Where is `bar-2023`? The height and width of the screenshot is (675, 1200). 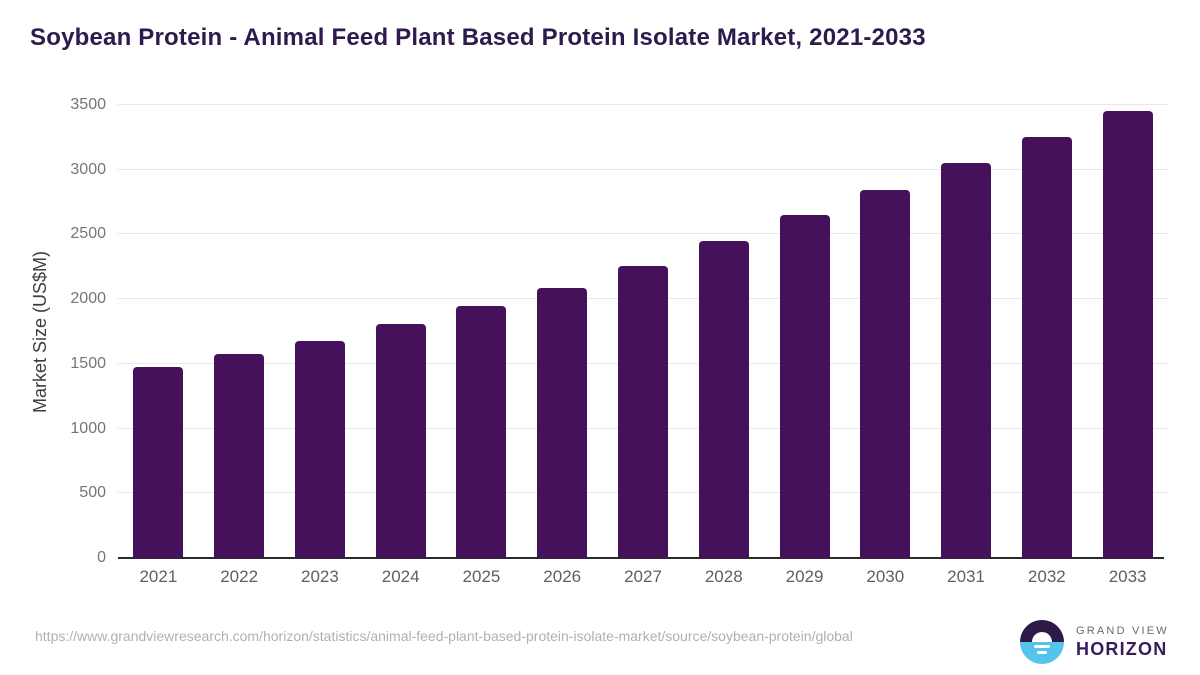 bar-2023 is located at coordinates (319, 449).